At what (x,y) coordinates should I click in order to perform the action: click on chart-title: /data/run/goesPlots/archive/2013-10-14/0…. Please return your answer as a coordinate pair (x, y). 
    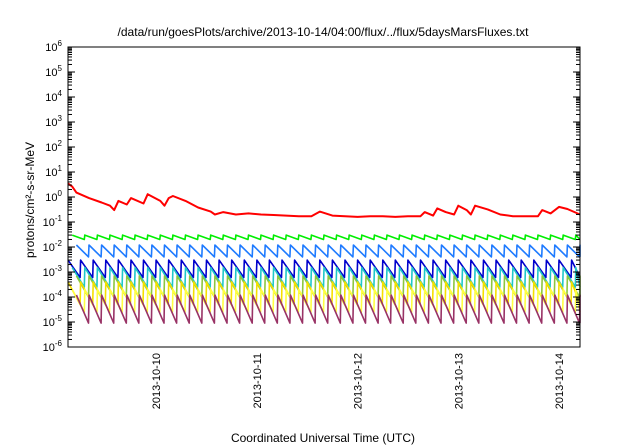
    Looking at the image, I should click on (324, 32).